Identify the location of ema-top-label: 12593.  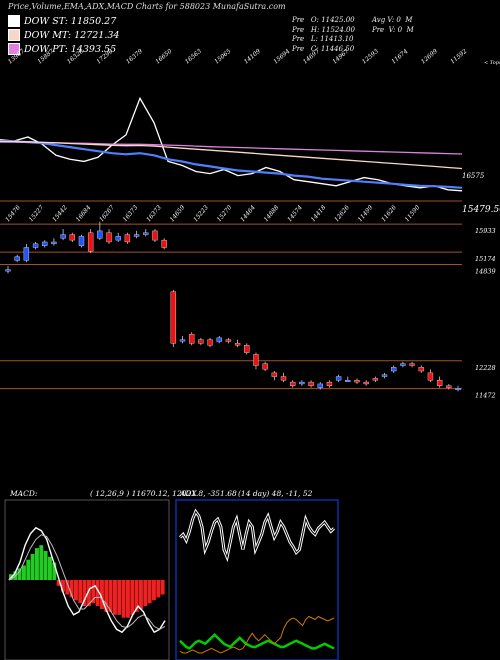
(370, 57).